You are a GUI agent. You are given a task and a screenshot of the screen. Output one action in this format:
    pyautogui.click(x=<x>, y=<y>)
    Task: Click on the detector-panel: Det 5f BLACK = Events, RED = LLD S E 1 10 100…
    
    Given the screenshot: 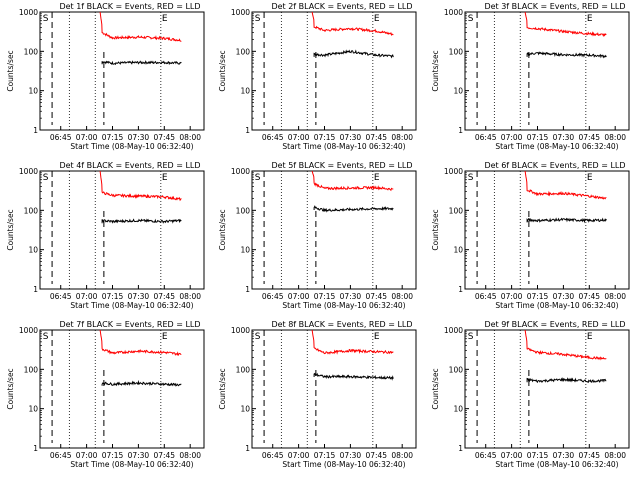 What is the action you would take?
    pyautogui.click(x=317, y=235)
    